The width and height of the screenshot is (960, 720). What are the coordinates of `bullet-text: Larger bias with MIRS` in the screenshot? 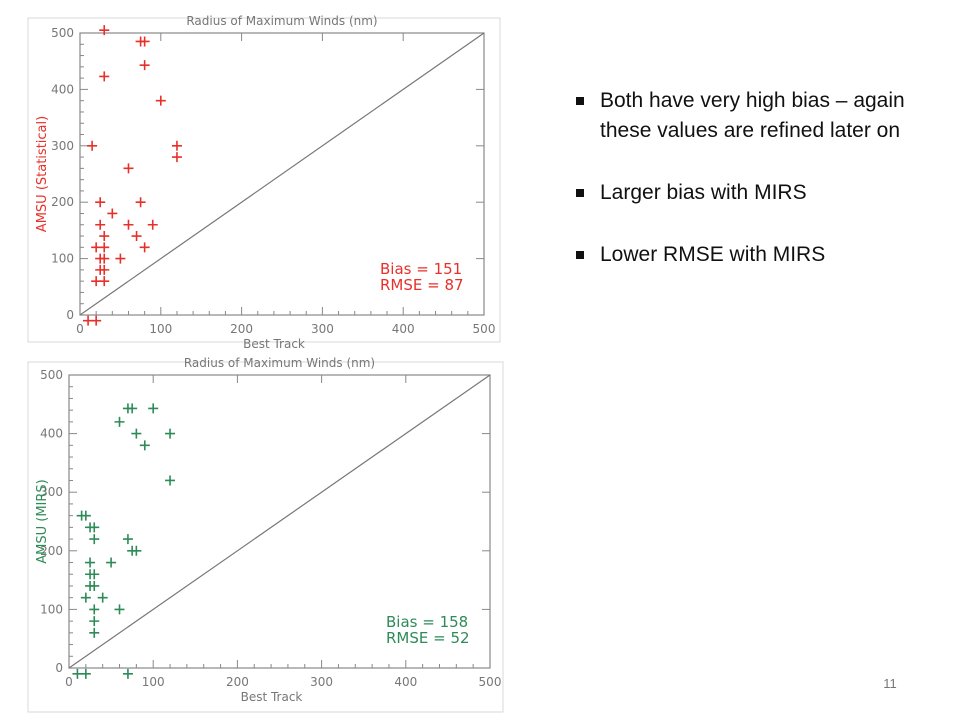 It's located at (703, 192).